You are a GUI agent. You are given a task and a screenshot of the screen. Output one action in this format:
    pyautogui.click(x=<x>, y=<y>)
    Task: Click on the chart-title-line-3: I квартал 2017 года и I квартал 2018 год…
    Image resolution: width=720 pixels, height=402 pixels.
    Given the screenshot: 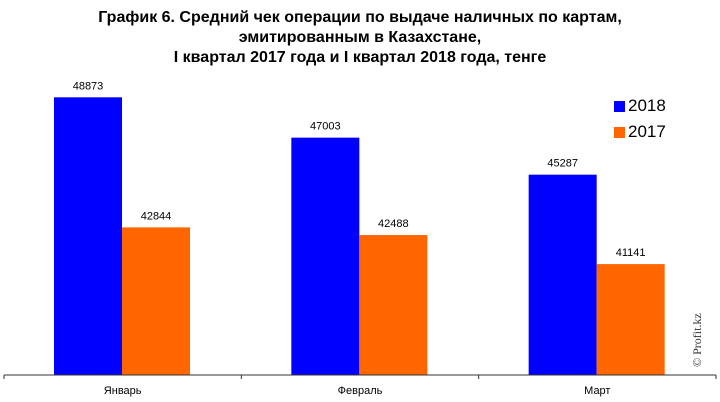 What is the action you would take?
    pyautogui.click(x=360, y=57)
    